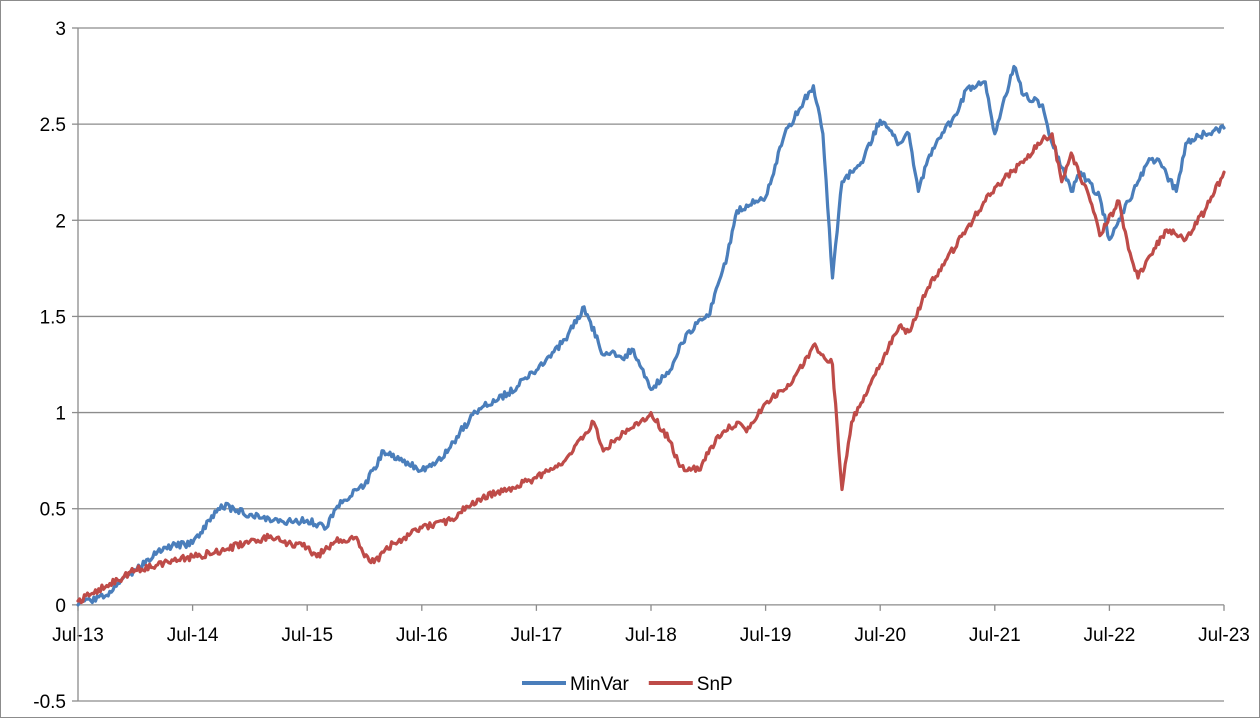 The image size is (1260, 718). I want to click on y-tick-label: 3, so click(60, 29).